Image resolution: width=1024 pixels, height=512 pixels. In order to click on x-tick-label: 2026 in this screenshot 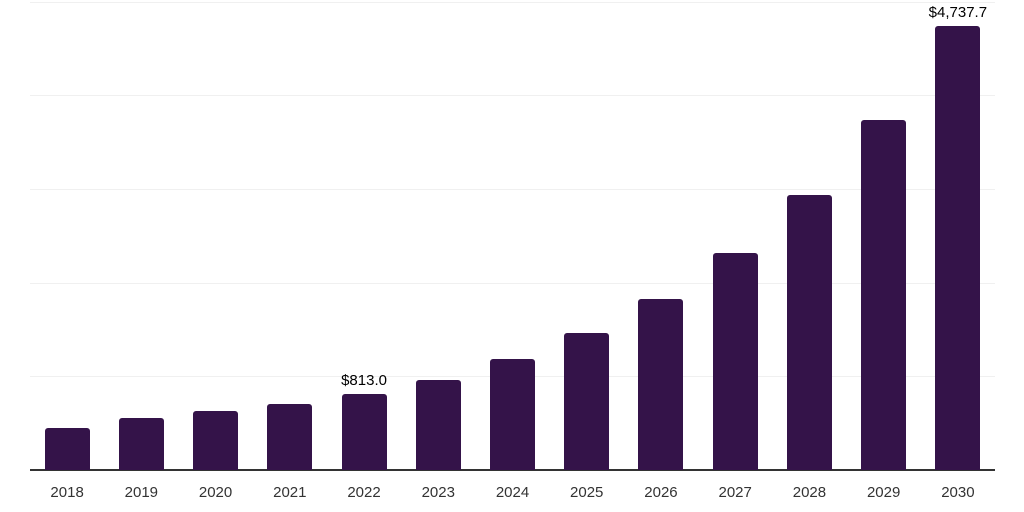, I will do `click(661, 492)`.